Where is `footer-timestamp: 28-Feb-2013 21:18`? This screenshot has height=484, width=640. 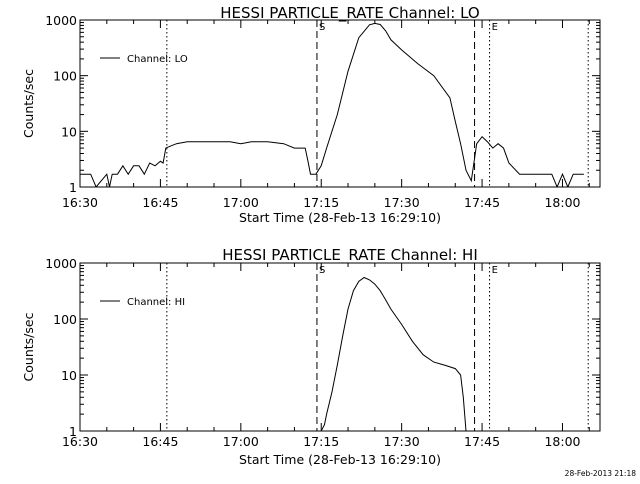 footer-timestamp: 28-Feb-2013 21:18 is located at coordinates (601, 473).